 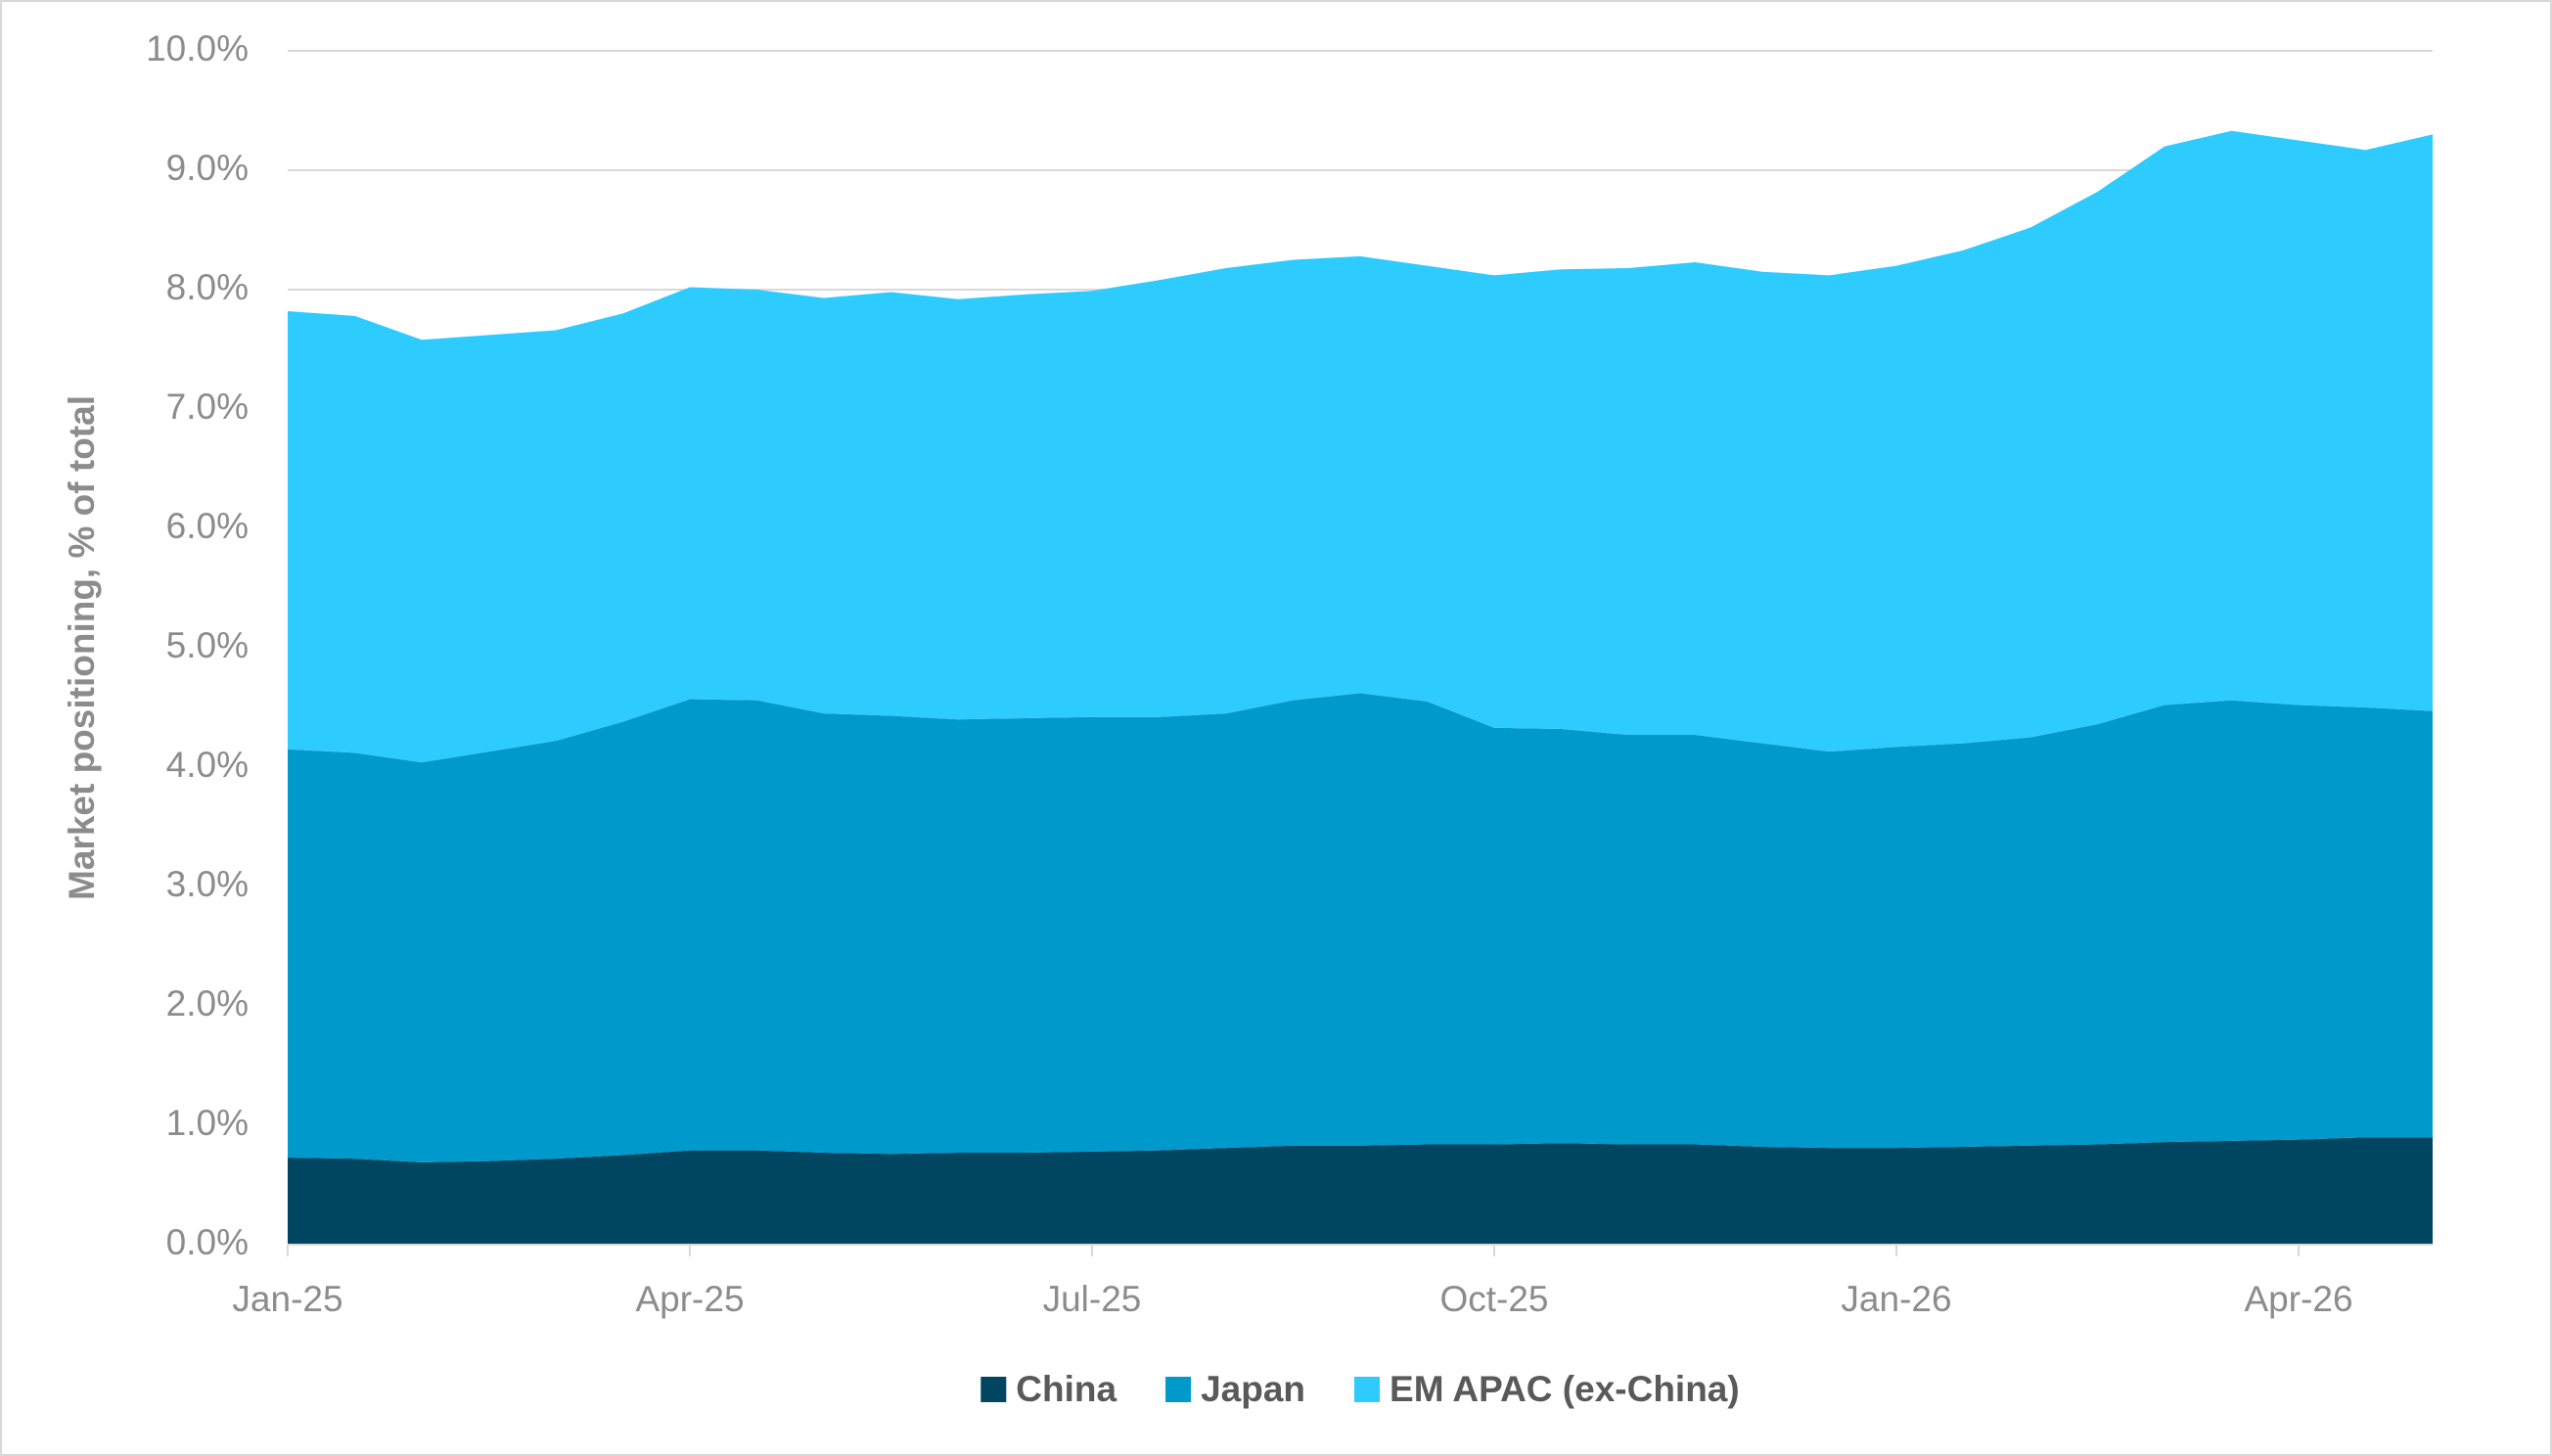 What do you see at coordinates (1361, 1191) in the screenshot?
I see `area` at bounding box center [1361, 1191].